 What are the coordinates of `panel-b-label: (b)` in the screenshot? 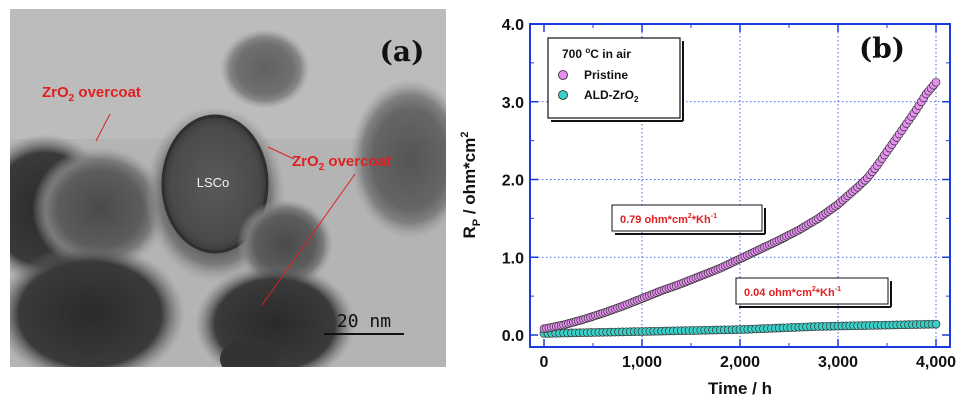 It's located at (882, 48).